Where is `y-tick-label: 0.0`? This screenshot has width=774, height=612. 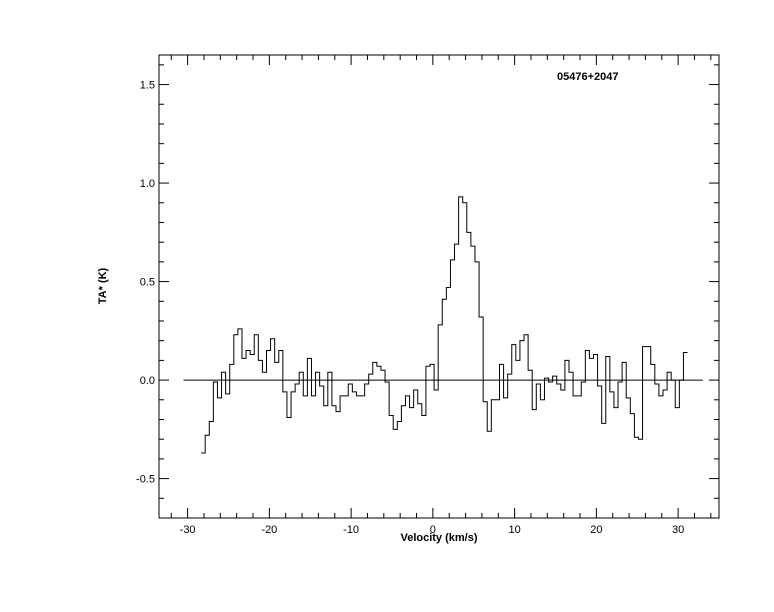 y-tick-label: 0.0 is located at coordinates (147, 381).